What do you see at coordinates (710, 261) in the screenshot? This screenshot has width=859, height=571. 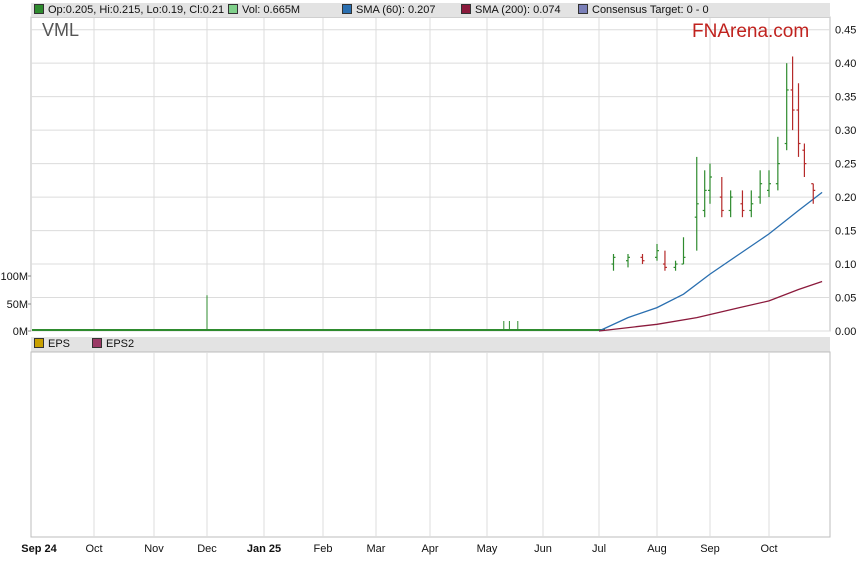 I see `sma60-line` at bounding box center [710, 261].